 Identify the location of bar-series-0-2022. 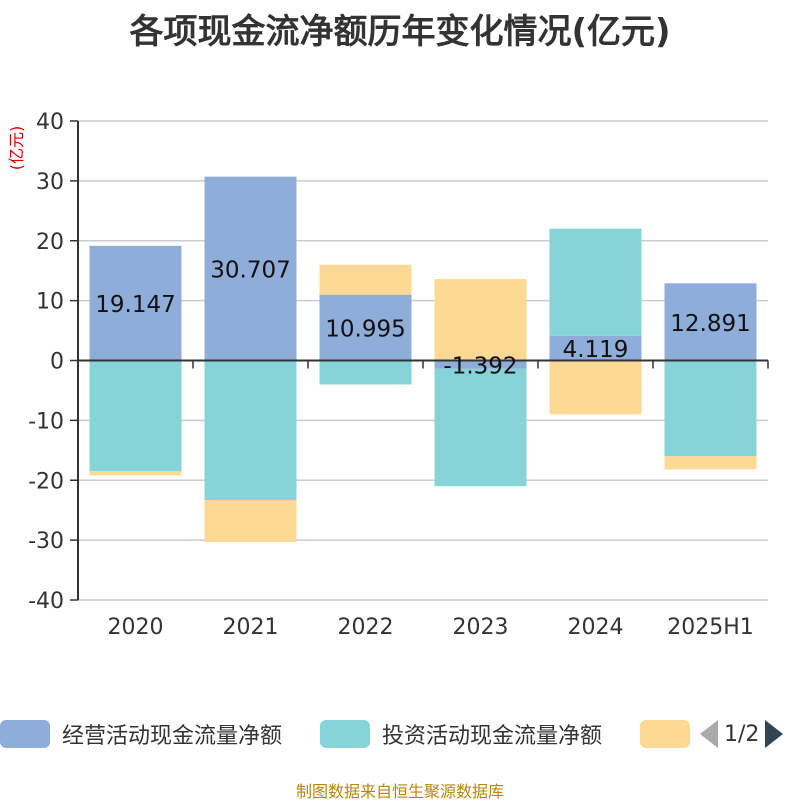
(365, 327).